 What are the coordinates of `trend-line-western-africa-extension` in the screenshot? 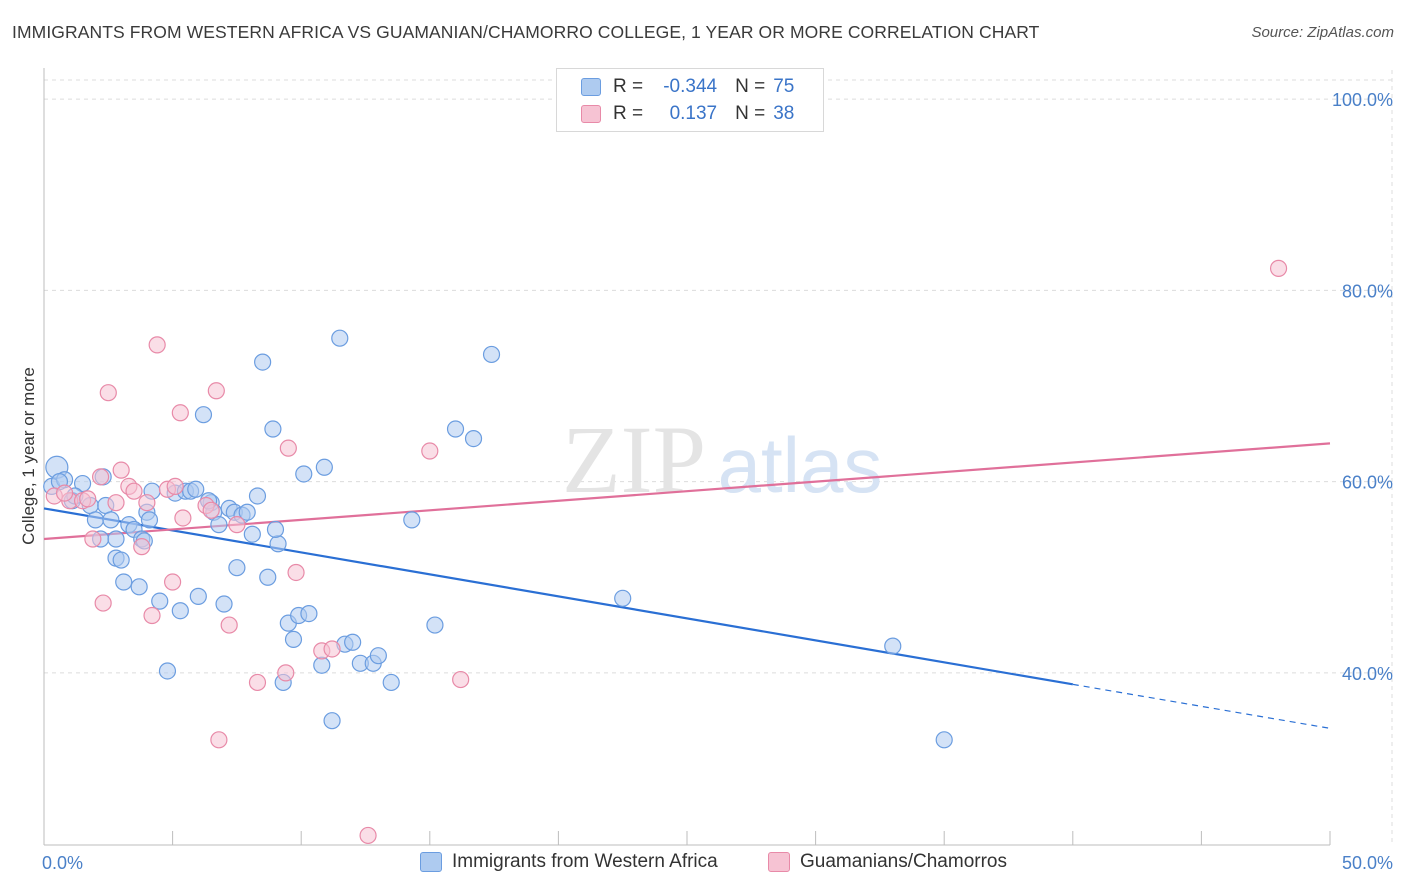 It's located at (1201, 706).